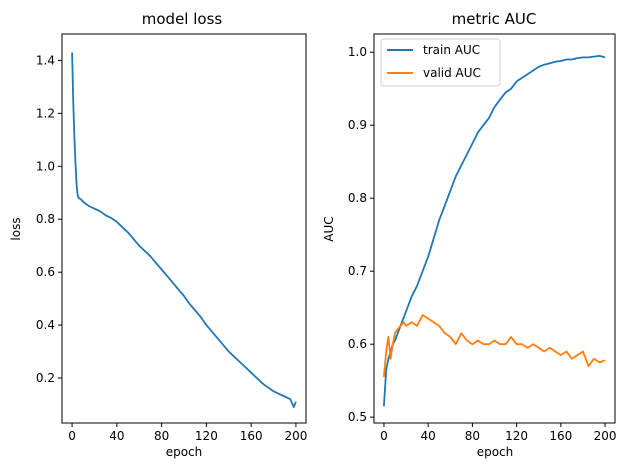 The width and height of the screenshot is (629, 470). I want to click on loss-y-tick-label: 0.2, so click(45, 378).